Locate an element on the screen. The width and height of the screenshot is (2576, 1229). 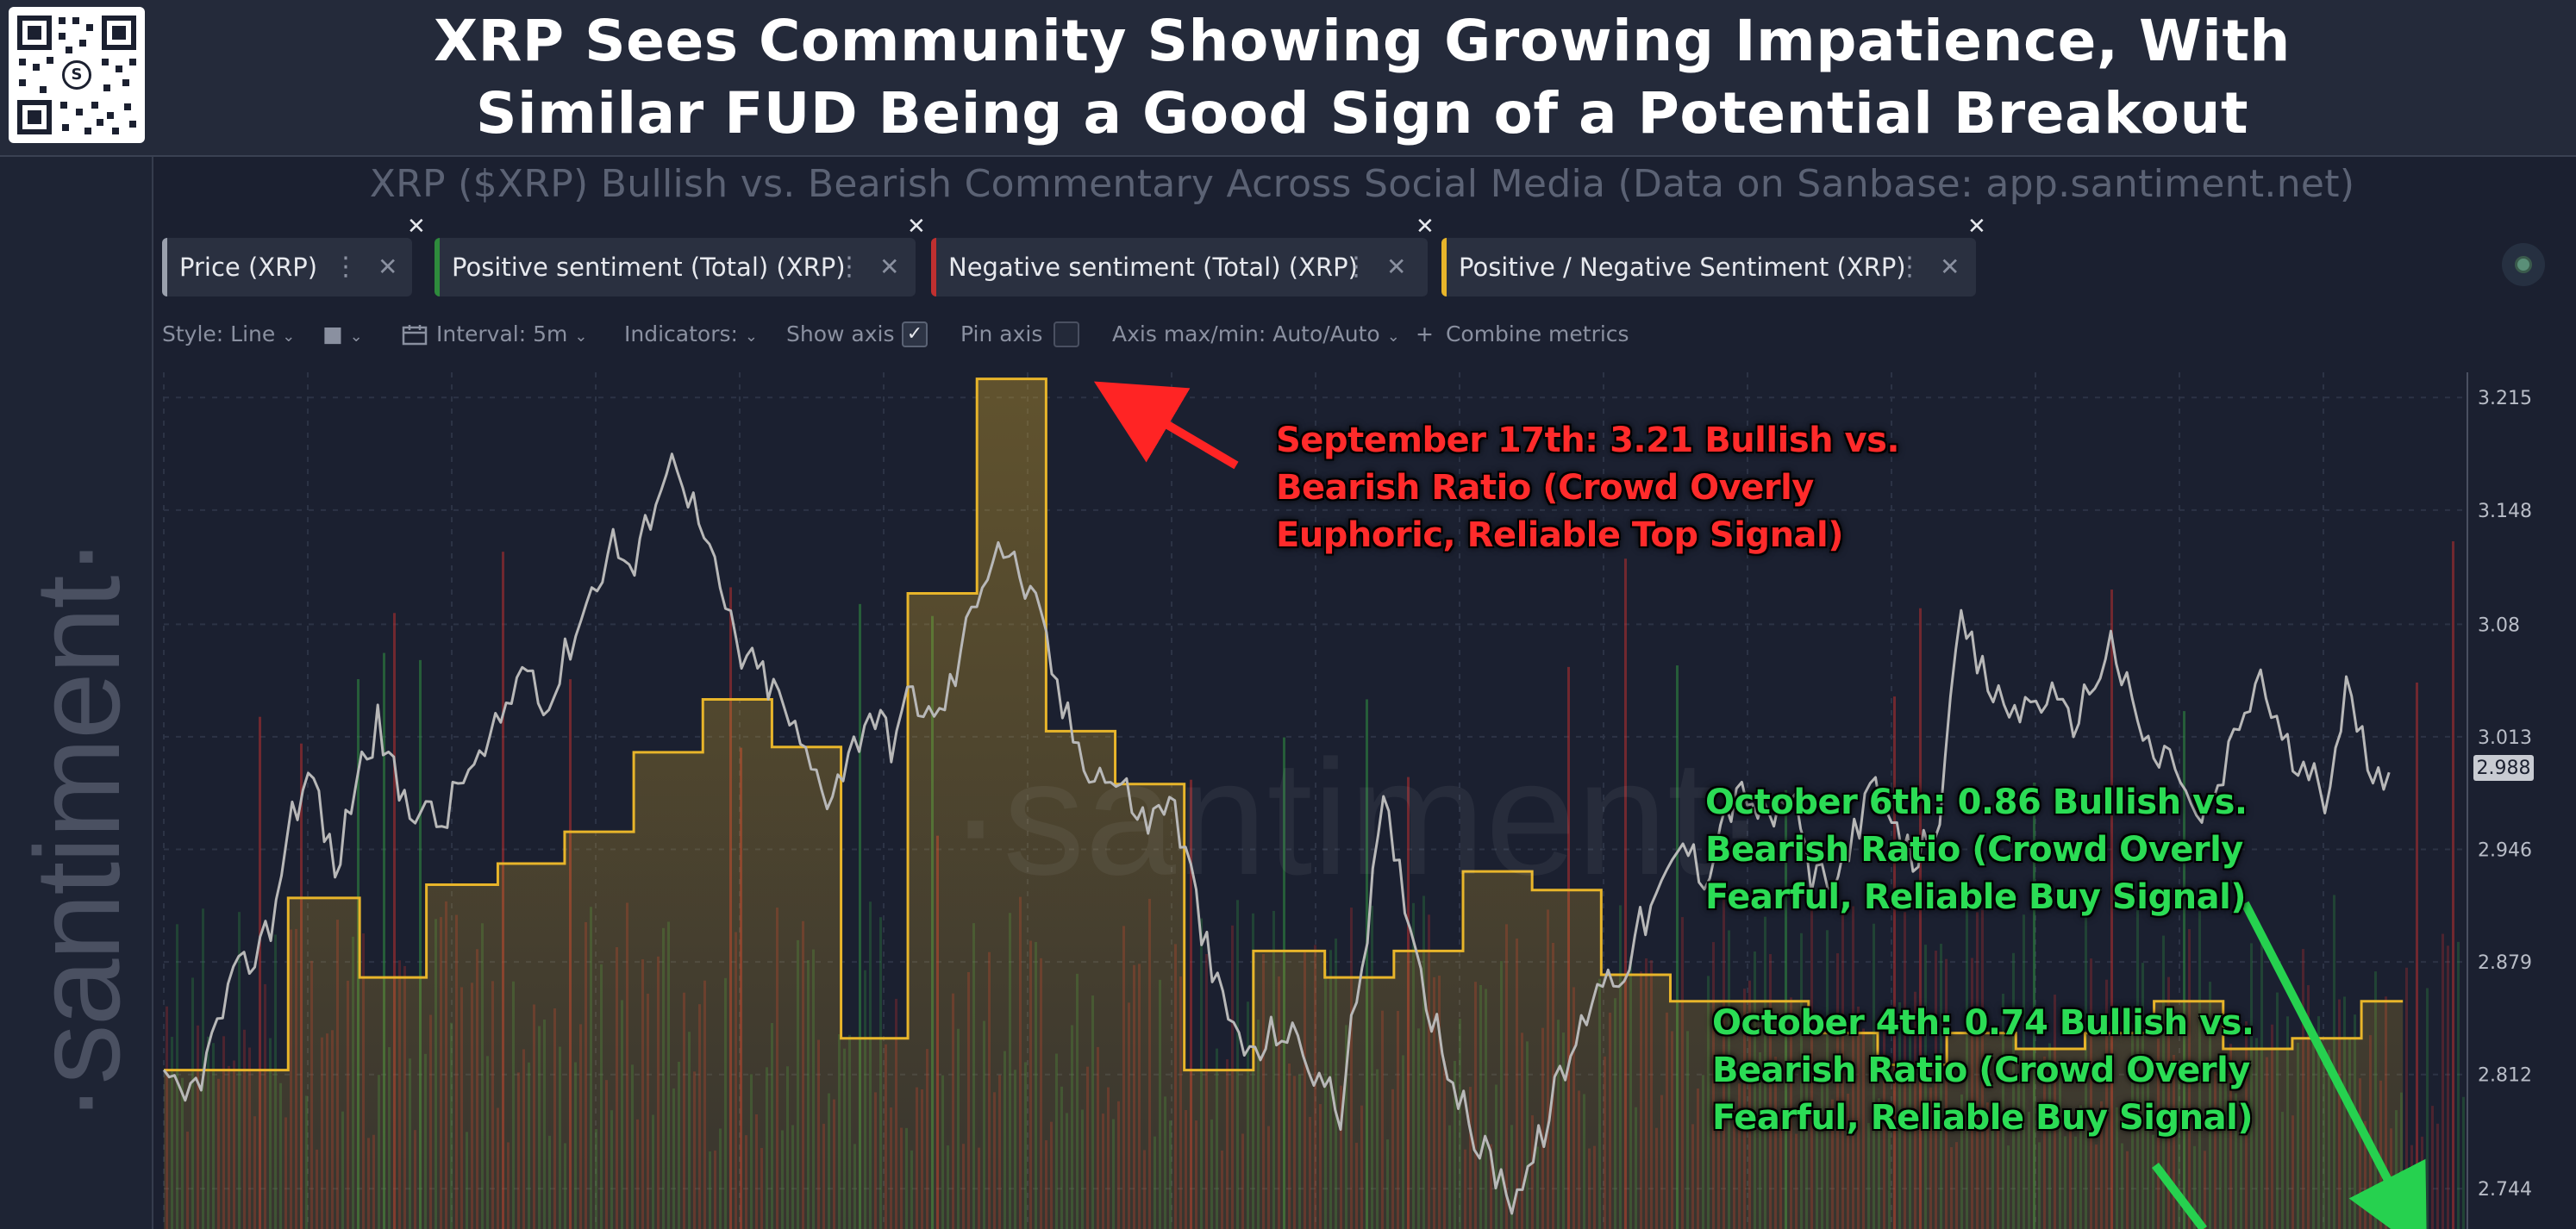
color-select: ■ ⌄ is located at coordinates (342, 336).